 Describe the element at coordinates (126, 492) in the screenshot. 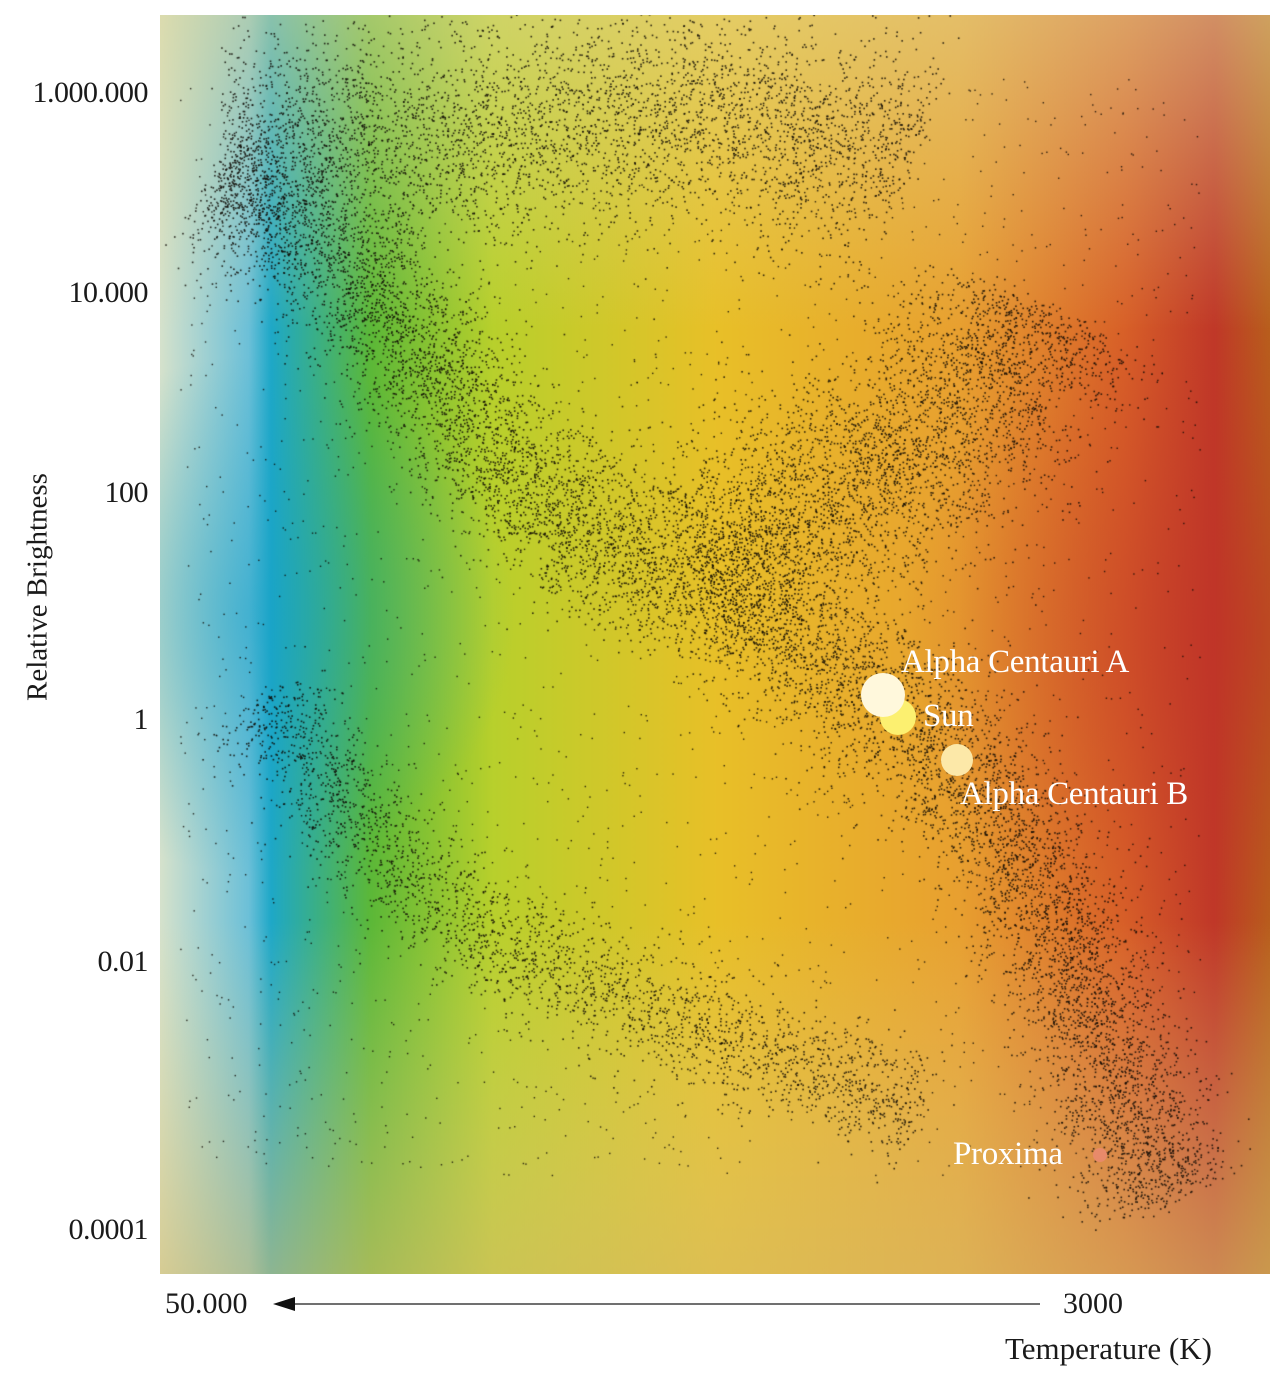

I see `y-tick-100: 100` at that location.